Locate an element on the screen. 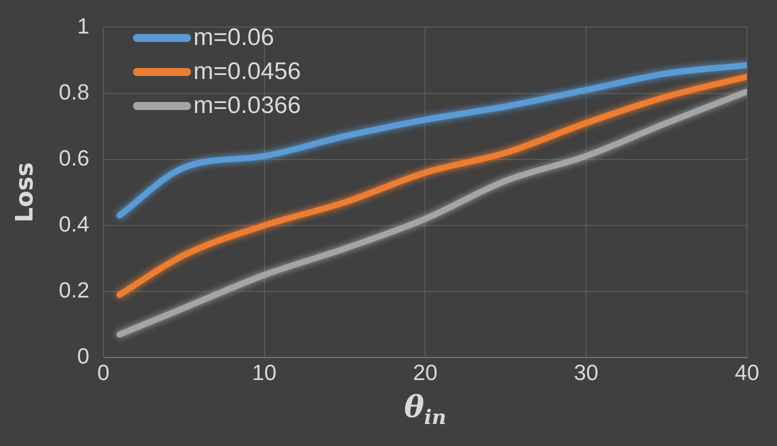  y-tick-label: 0.4 is located at coordinates (74, 224).